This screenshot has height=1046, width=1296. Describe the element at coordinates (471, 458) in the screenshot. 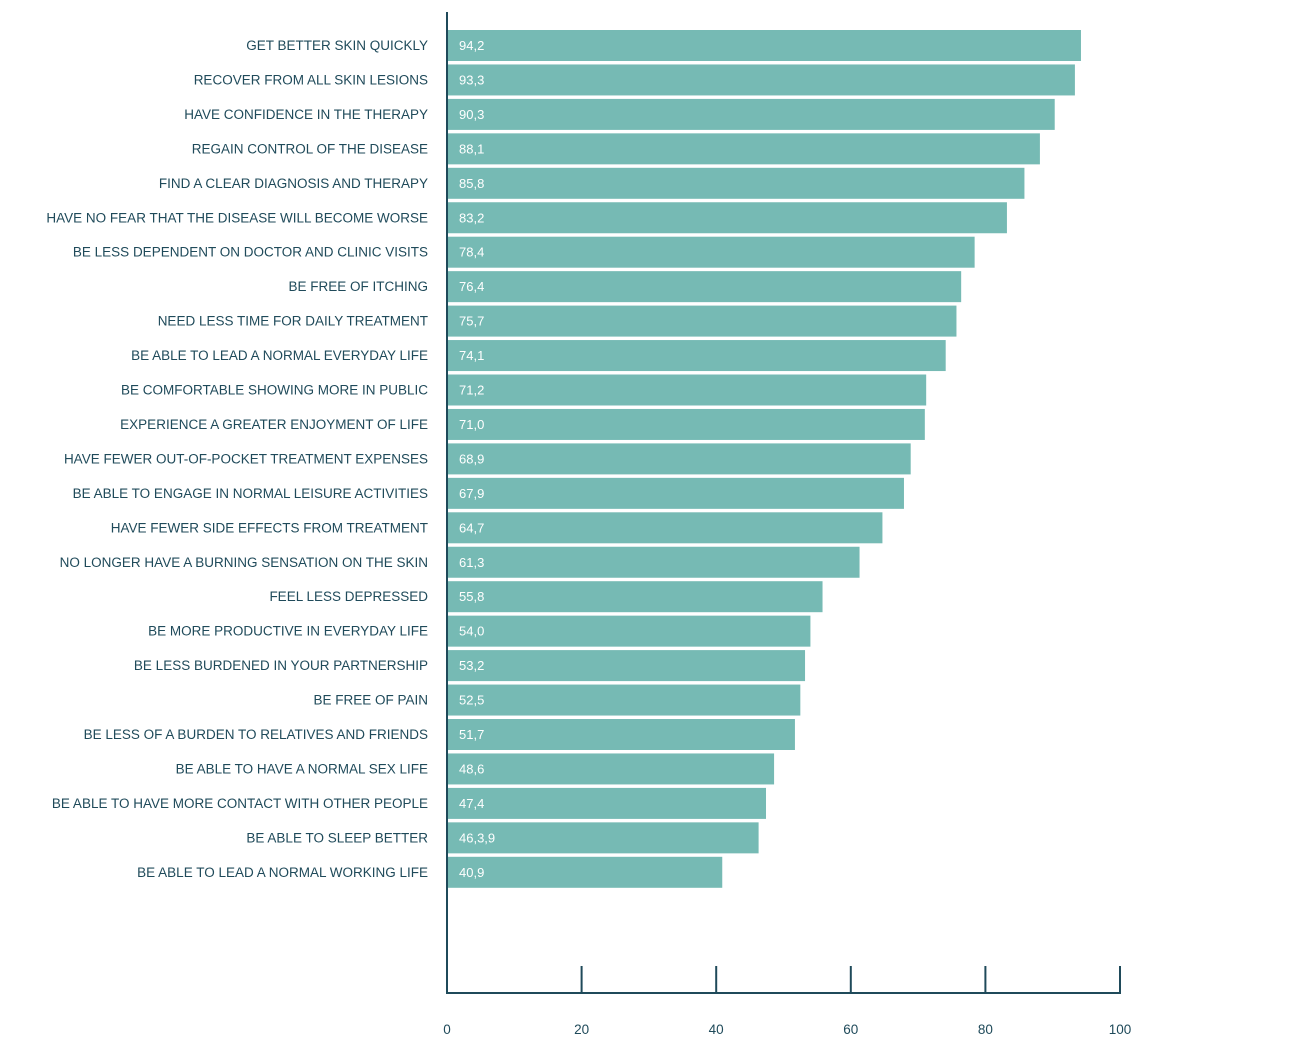

I see `value-label: 68,9` at that location.